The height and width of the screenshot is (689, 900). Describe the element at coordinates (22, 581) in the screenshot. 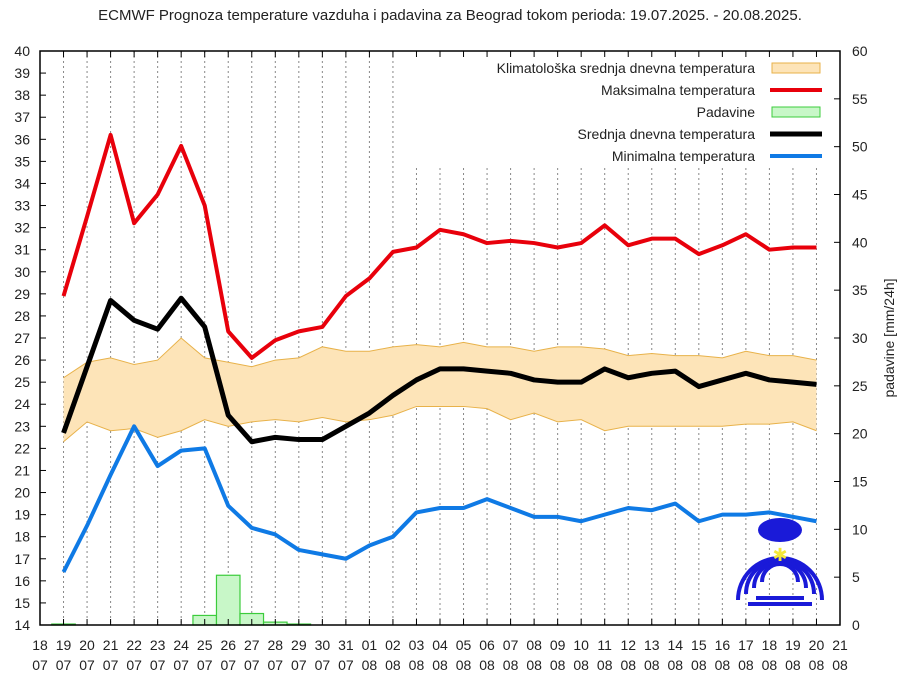

I see `y-tick-label: 16` at that location.